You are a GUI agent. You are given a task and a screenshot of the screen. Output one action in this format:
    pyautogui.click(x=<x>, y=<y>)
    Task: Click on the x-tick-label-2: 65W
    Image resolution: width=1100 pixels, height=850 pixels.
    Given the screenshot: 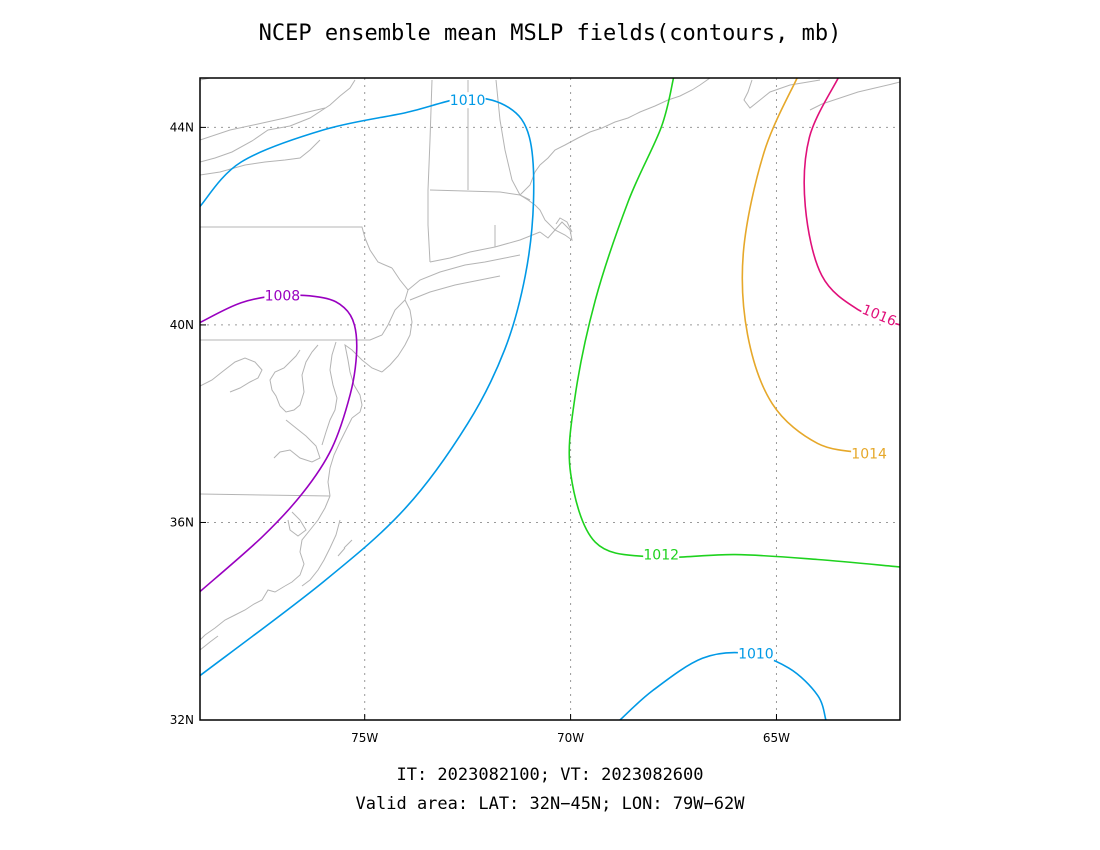 What is the action you would take?
    pyautogui.click(x=776, y=738)
    